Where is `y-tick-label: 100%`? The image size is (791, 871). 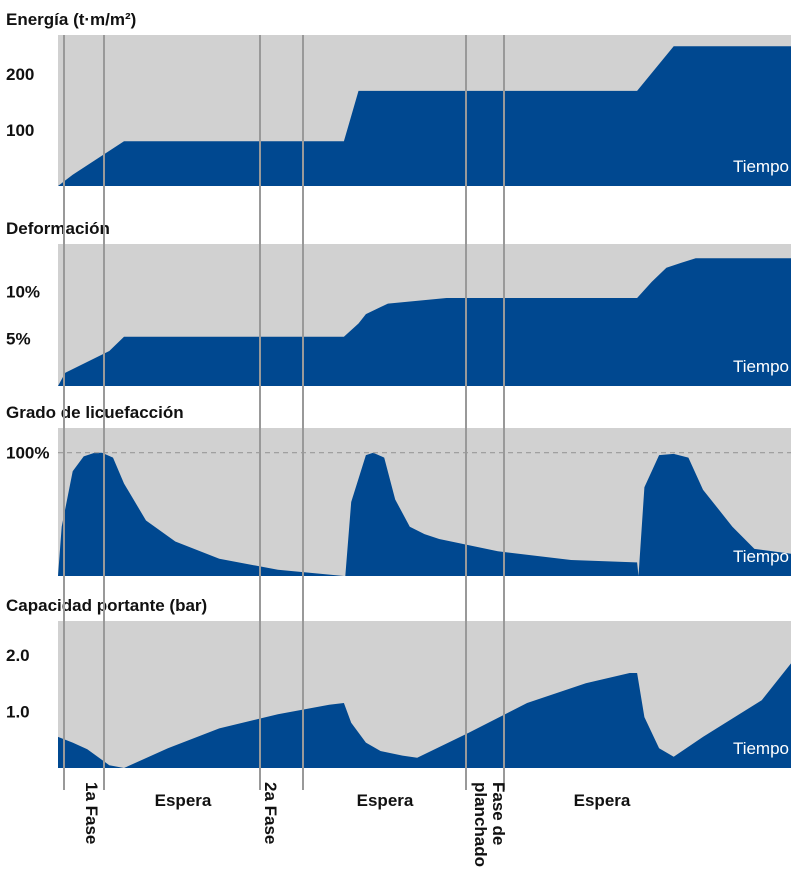
y-tick-label: 100% is located at coordinates (27, 453).